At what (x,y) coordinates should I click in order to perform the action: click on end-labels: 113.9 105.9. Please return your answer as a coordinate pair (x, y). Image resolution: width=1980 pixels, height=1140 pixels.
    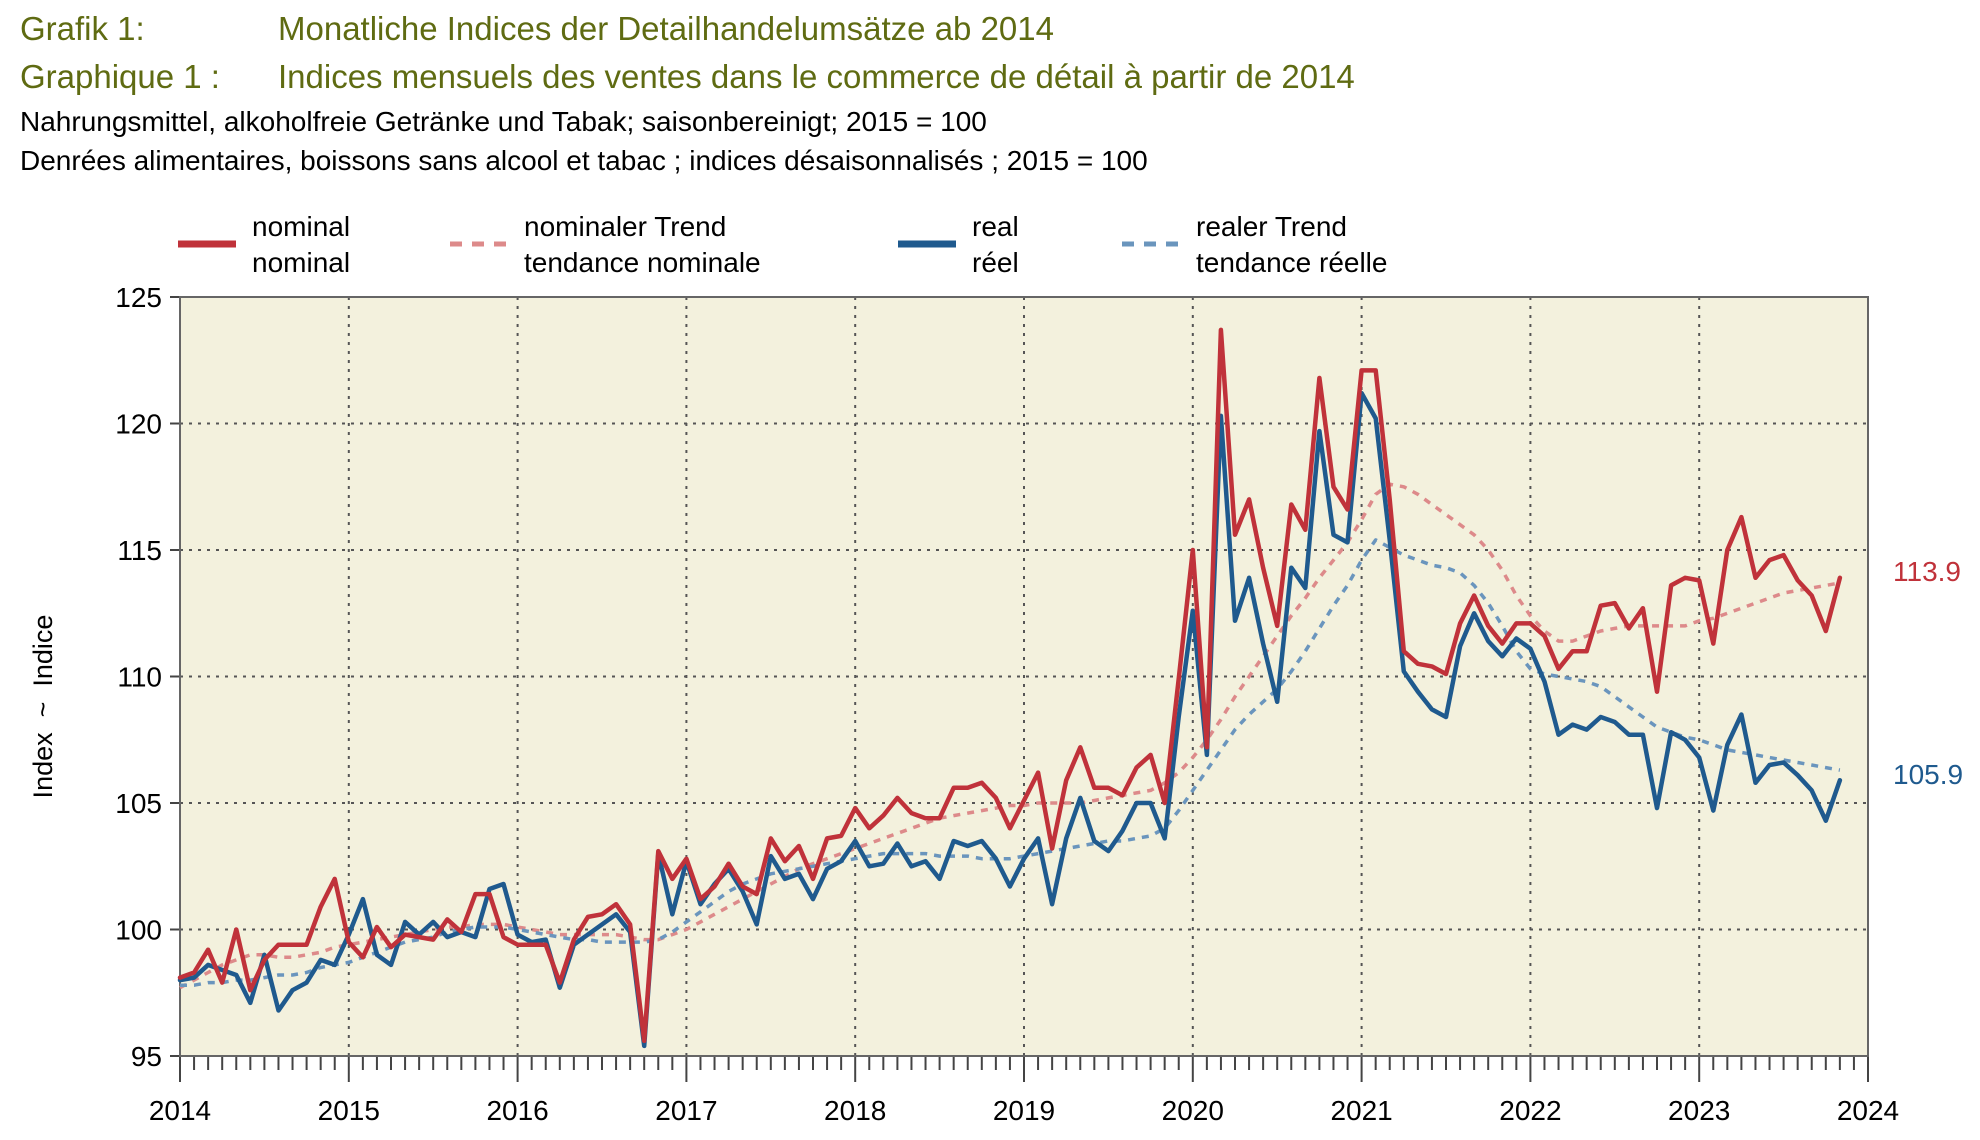
    Looking at the image, I should click on (1928, 673).